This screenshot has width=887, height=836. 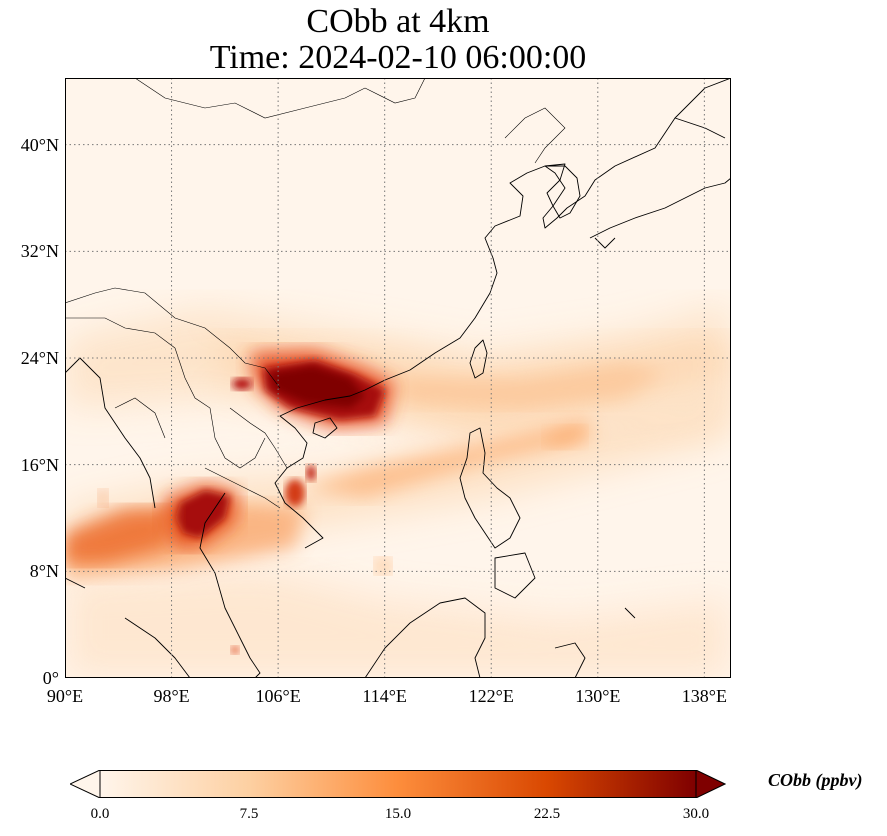 I want to click on colorbar-gradient, so click(x=398, y=784).